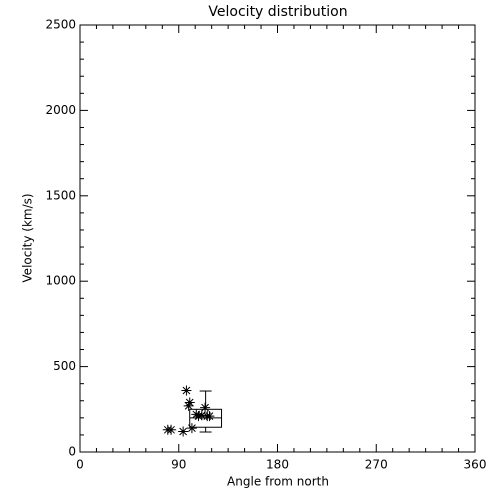 This screenshot has height=500, width=500. What do you see at coordinates (278, 482) in the screenshot?
I see `x-axis-label: Angle from north` at bounding box center [278, 482].